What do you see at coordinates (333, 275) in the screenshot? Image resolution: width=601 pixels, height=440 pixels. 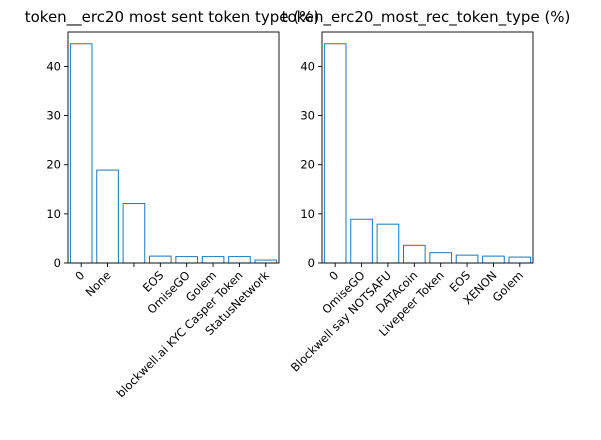 I see `chart-2-xtick-label-1: 0` at bounding box center [333, 275].